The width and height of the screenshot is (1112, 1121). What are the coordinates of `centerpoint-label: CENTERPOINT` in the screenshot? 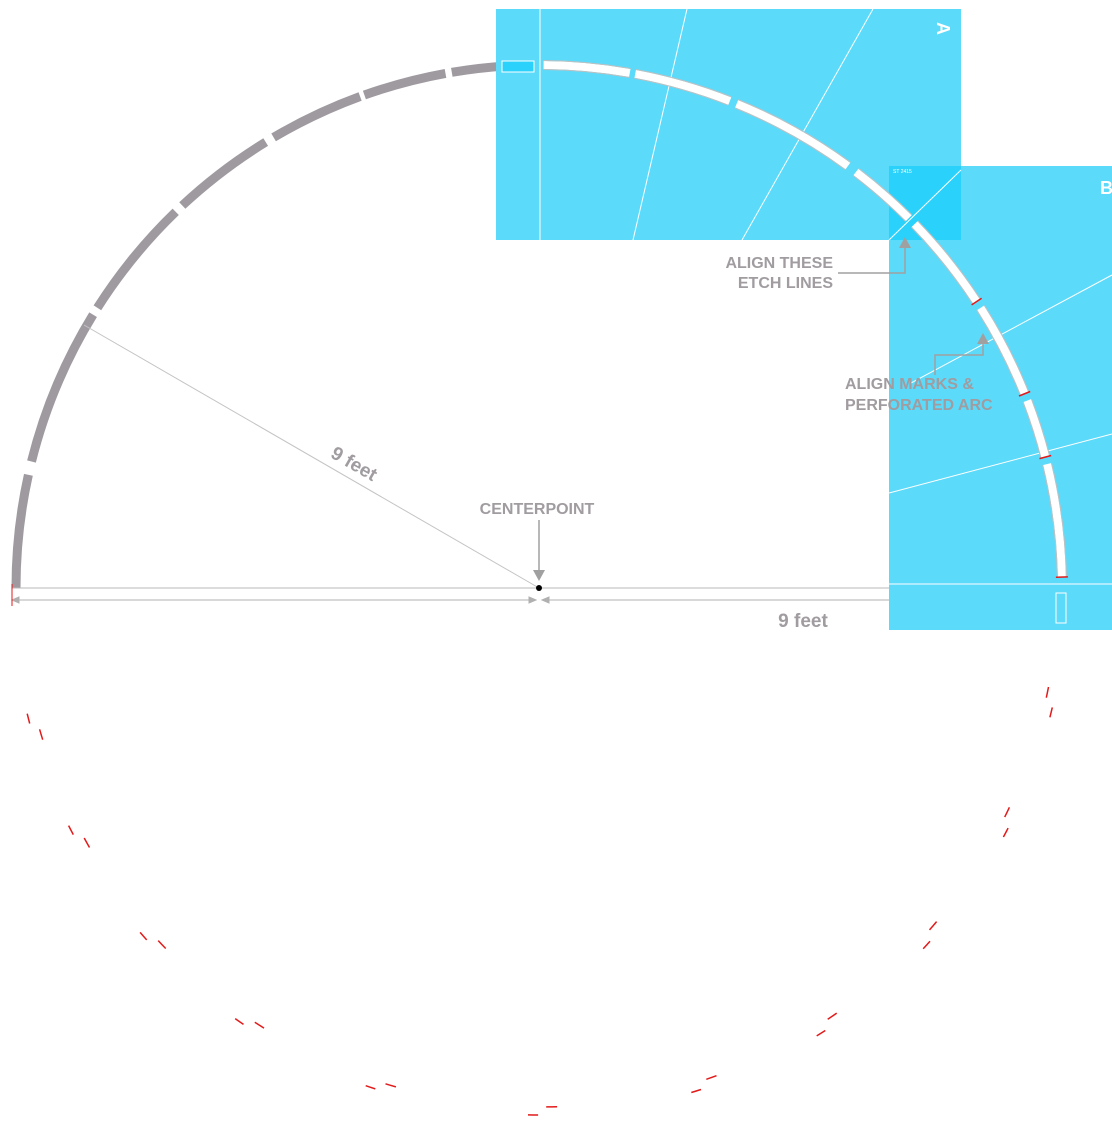 It's located at (537, 509).